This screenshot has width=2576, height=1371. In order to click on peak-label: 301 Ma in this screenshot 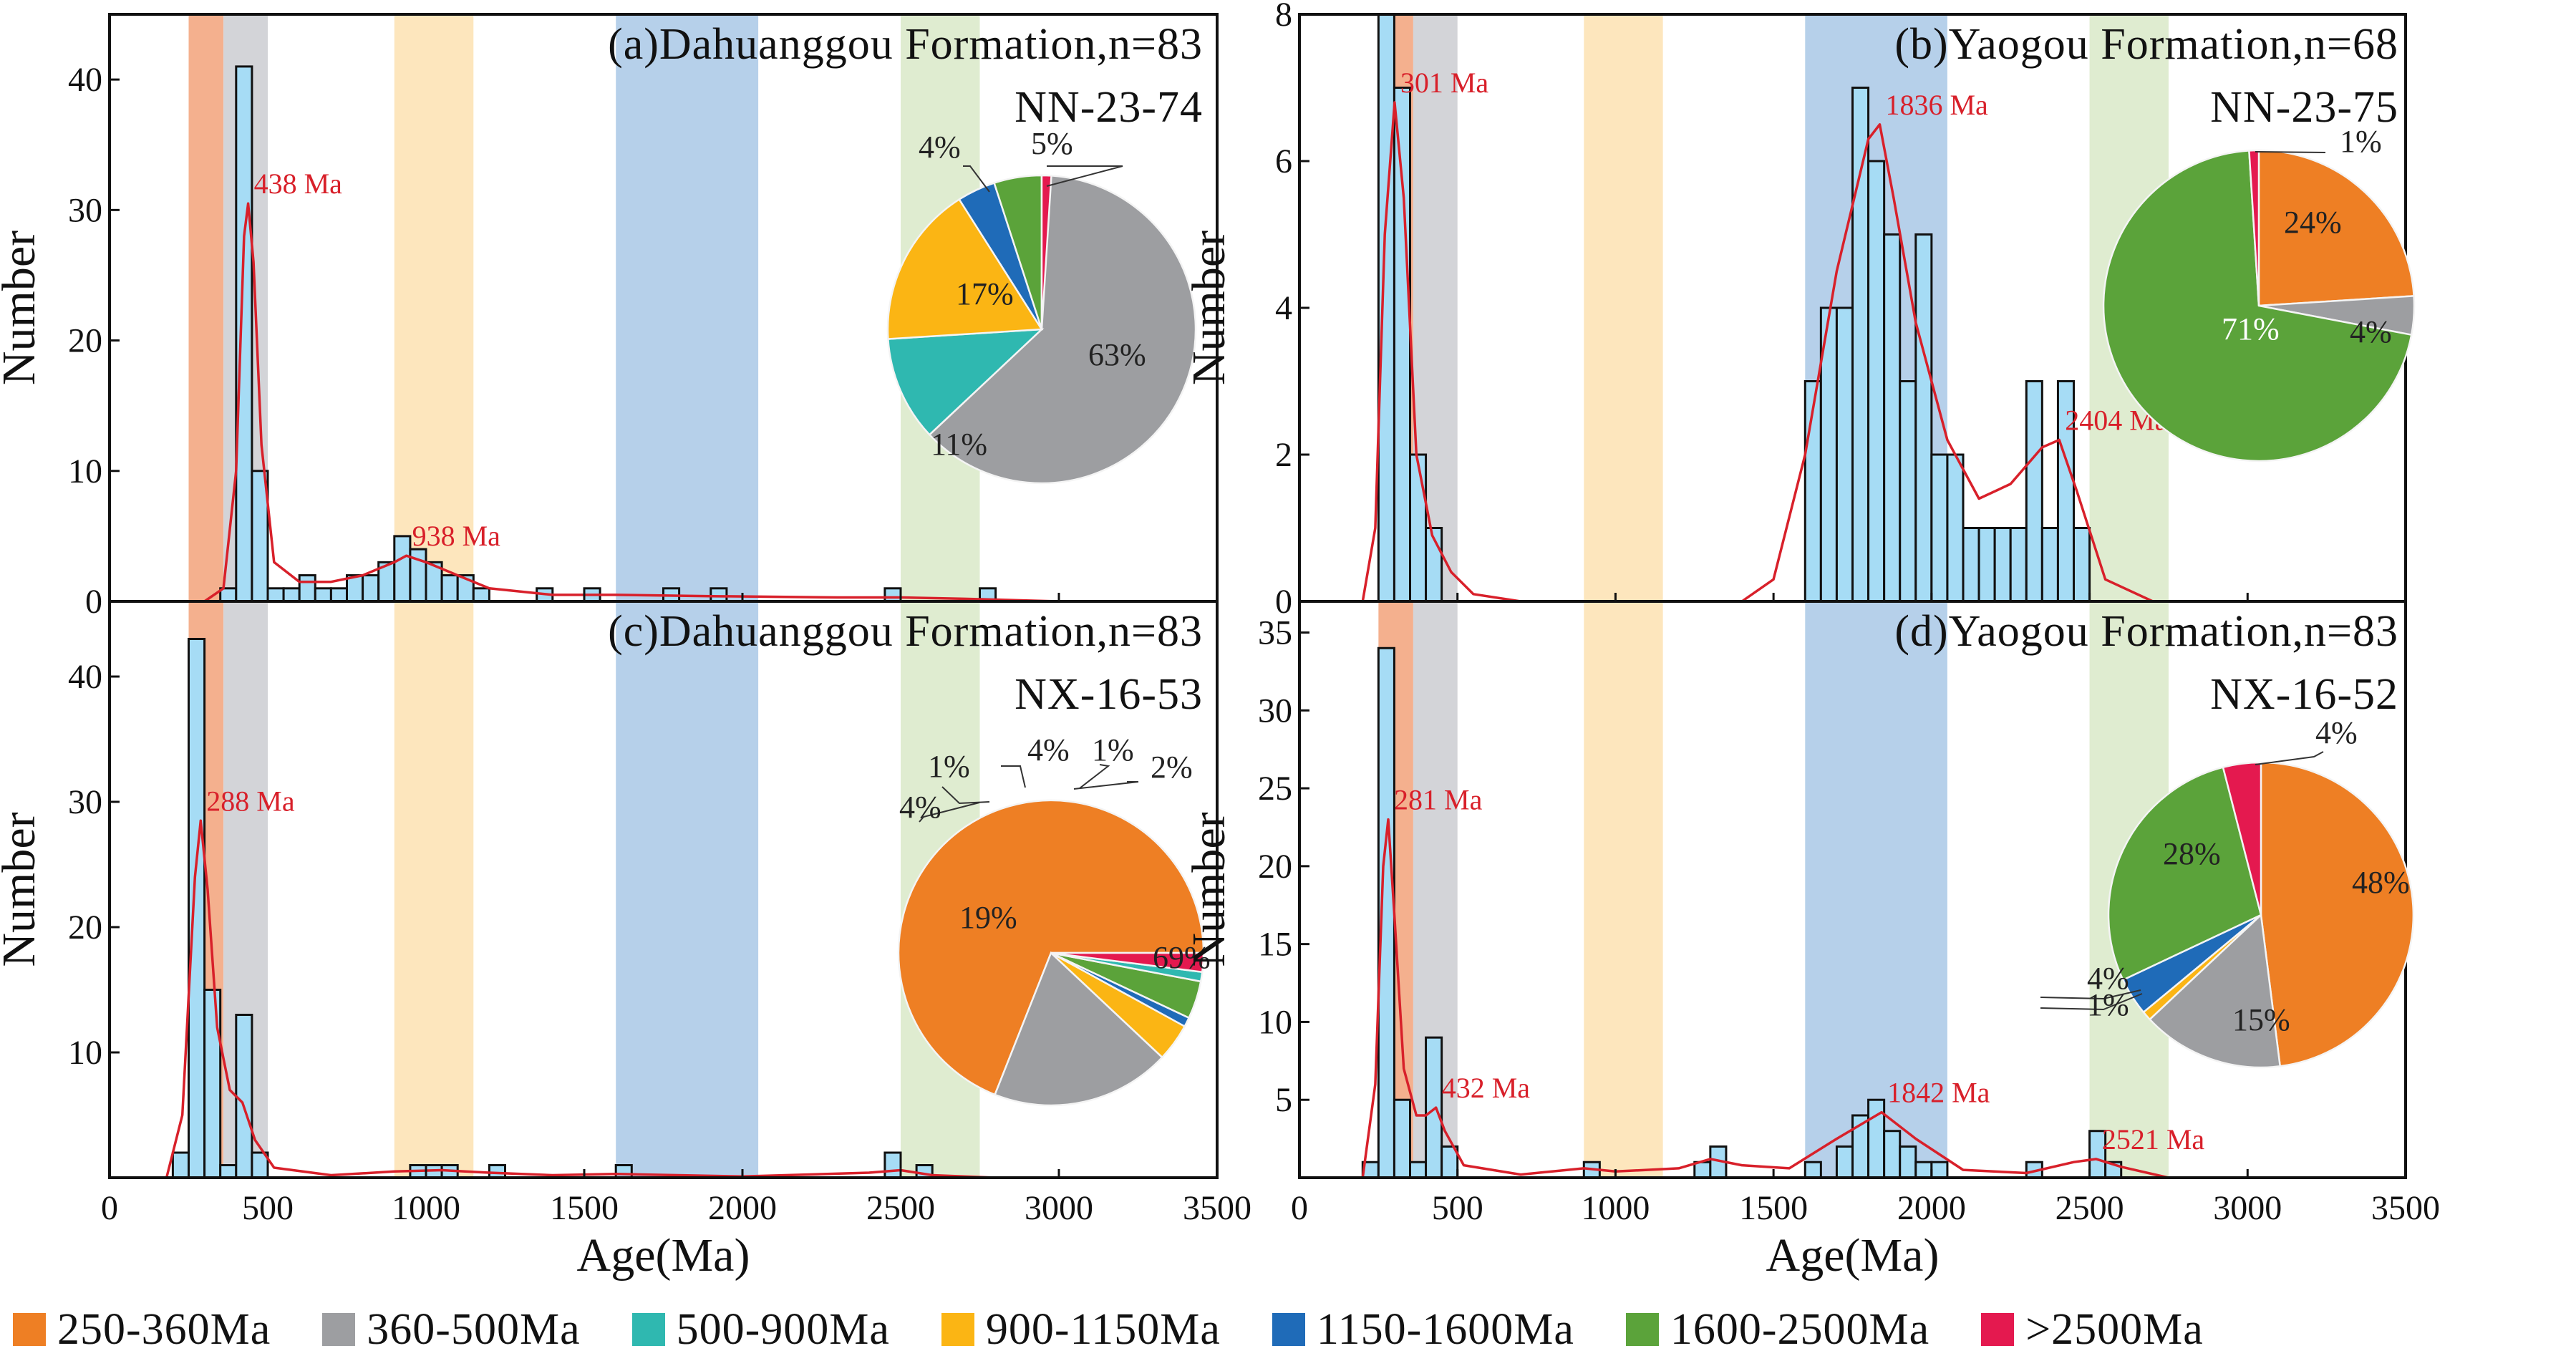, I will do `click(1445, 83)`.